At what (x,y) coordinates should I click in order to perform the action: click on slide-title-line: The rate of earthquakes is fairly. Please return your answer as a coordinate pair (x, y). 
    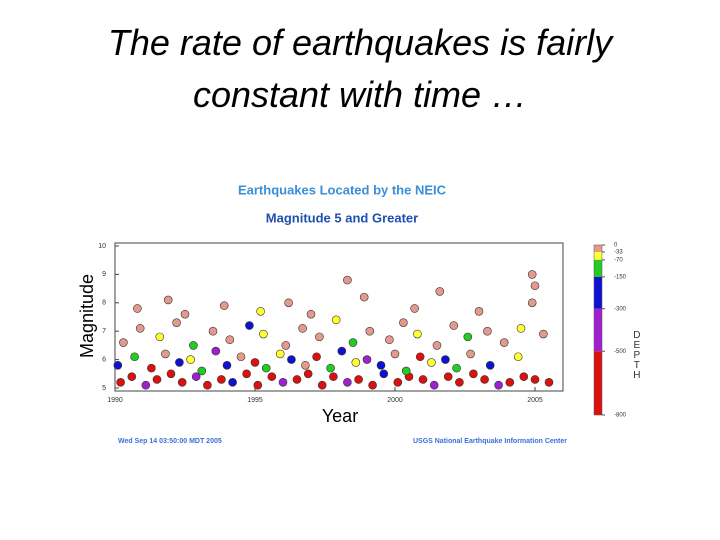
    Looking at the image, I should click on (360, 42).